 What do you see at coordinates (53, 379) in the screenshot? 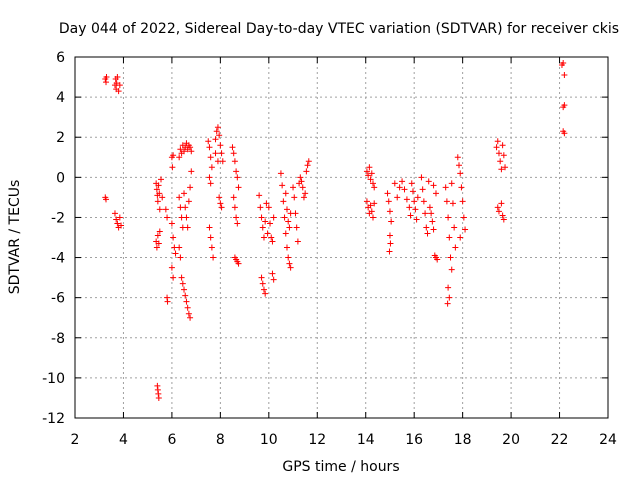
I see `y-tick-label: -10` at bounding box center [53, 379].